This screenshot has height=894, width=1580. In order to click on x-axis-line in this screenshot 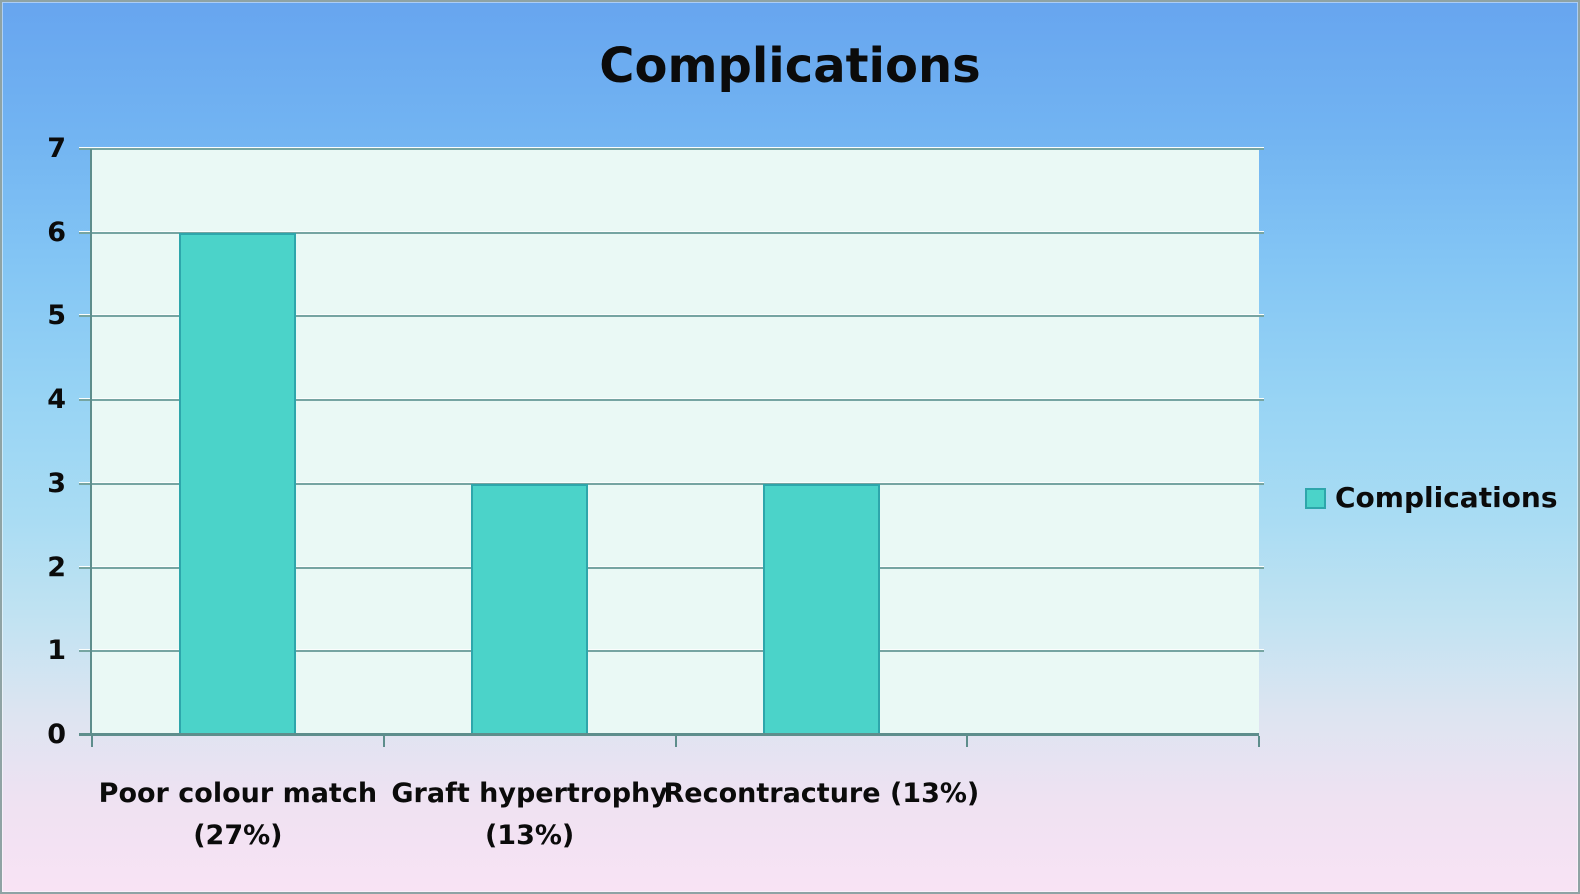, I will do `click(669, 734)`.